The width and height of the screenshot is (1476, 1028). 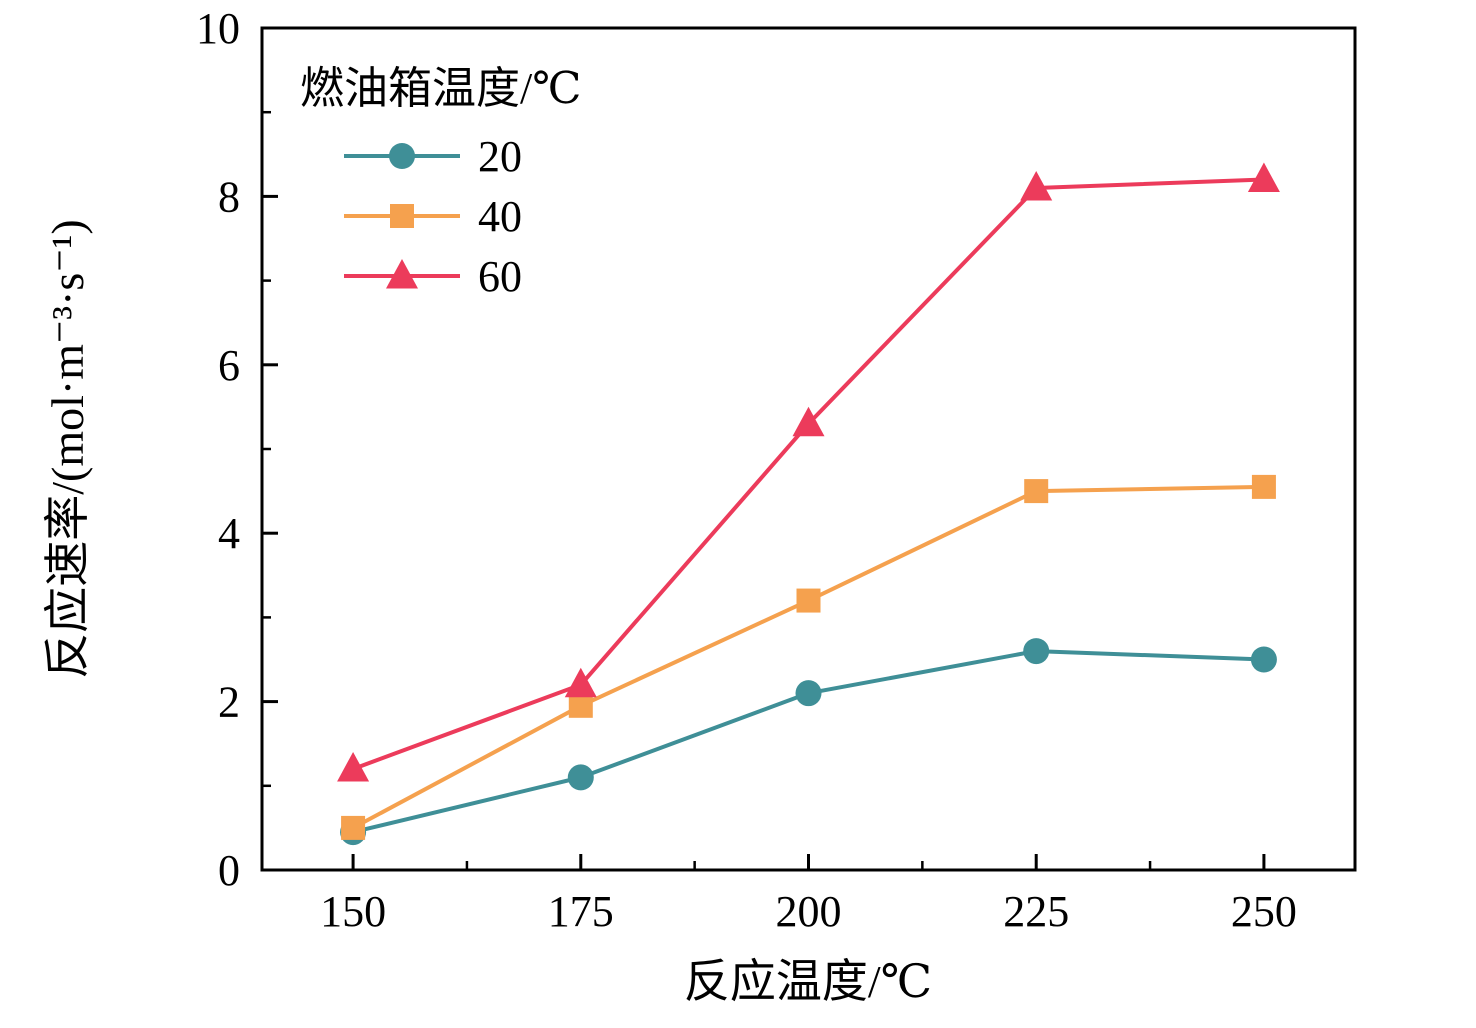 I want to click on circle-marker-icon, so click(x=402, y=156).